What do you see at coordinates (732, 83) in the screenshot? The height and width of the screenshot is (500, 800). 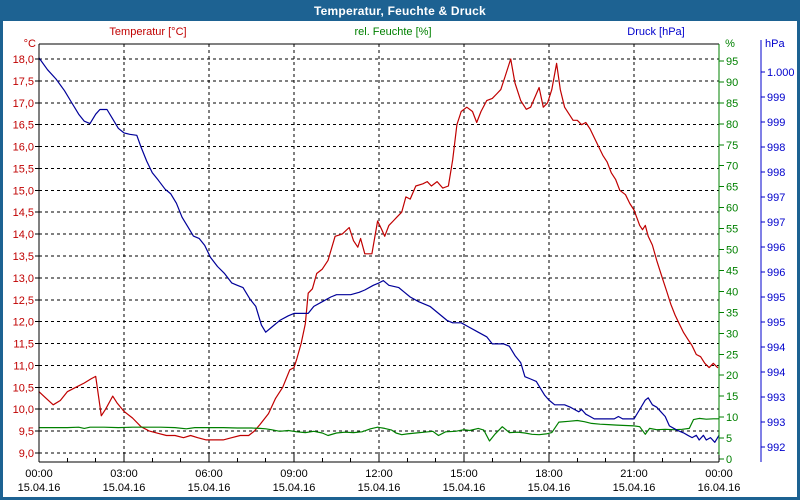 I see `humidity-tick-label: 90` at bounding box center [732, 83].